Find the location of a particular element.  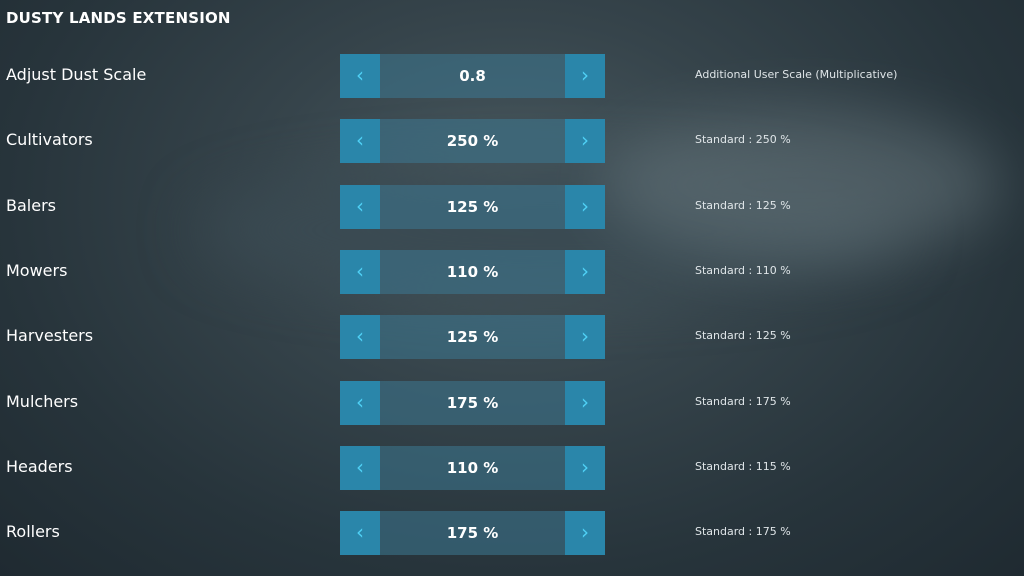

value-selector: ‹ 250 % › is located at coordinates (472, 141).